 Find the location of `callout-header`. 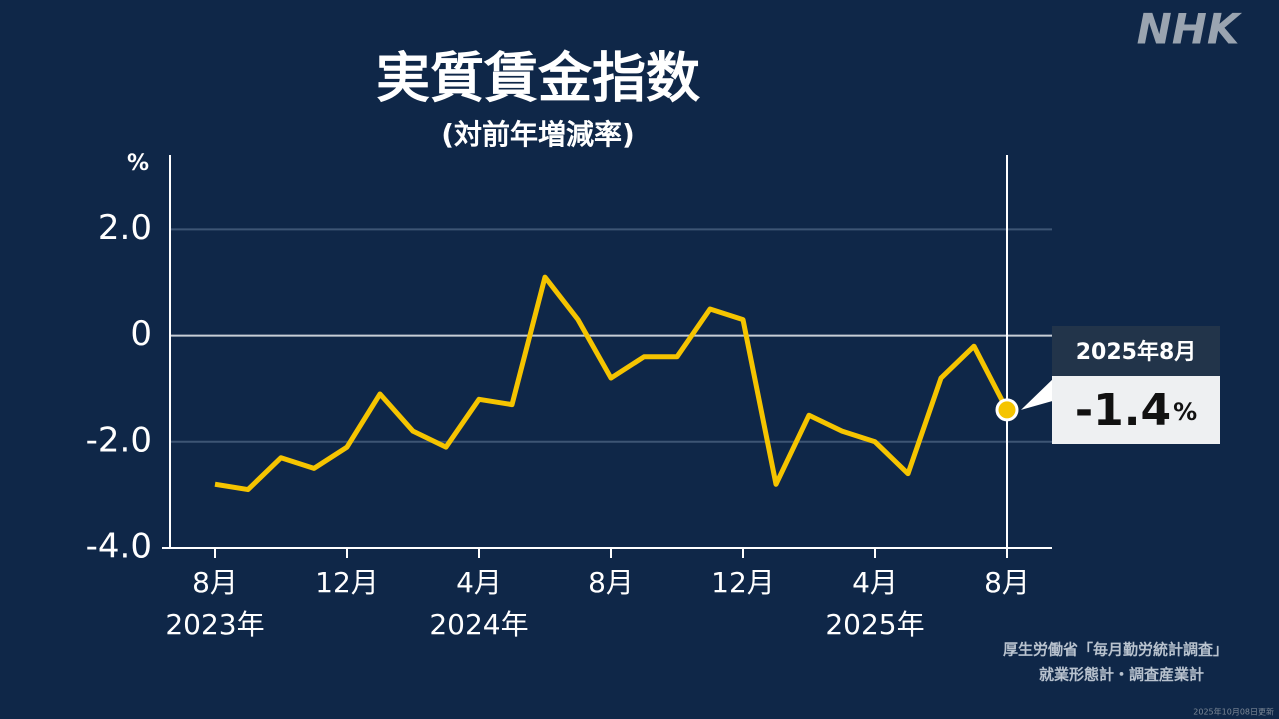

callout-header is located at coordinates (1136, 351).